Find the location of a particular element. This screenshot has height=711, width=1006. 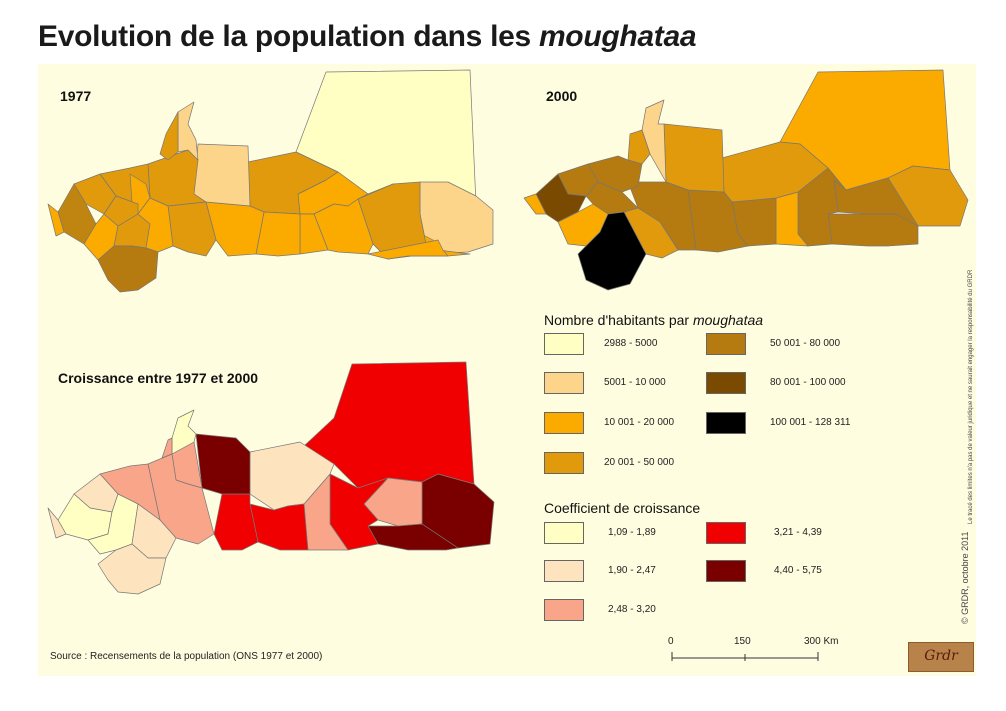

legend-pop-label-5: 50 001 - 80 000 is located at coordinates (805, 343).